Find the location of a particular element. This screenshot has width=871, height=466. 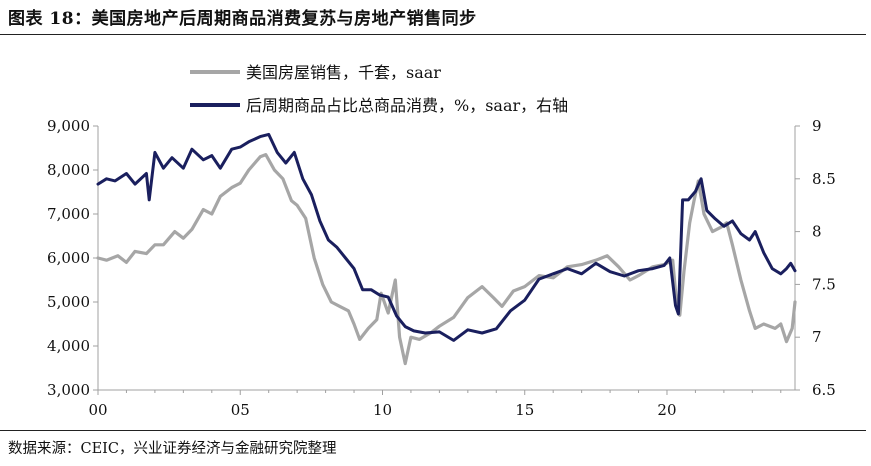

legend-label: 美国房屋销售，千套，saar is located at coordinates (343, 72).